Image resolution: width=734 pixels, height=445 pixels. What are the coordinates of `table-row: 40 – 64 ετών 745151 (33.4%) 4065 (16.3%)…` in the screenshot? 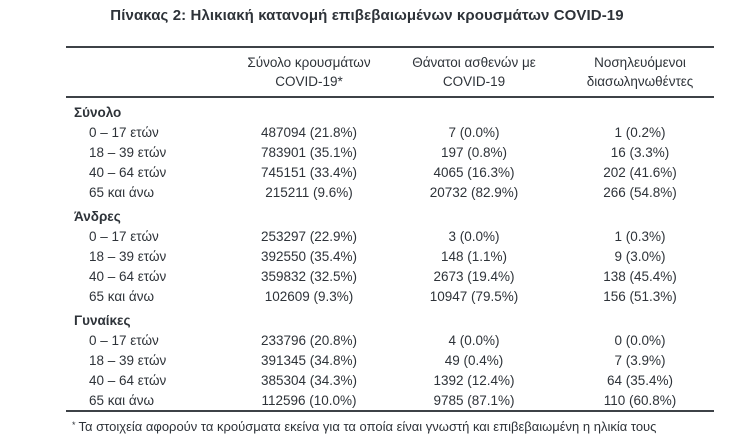 It's located at (390, 172).